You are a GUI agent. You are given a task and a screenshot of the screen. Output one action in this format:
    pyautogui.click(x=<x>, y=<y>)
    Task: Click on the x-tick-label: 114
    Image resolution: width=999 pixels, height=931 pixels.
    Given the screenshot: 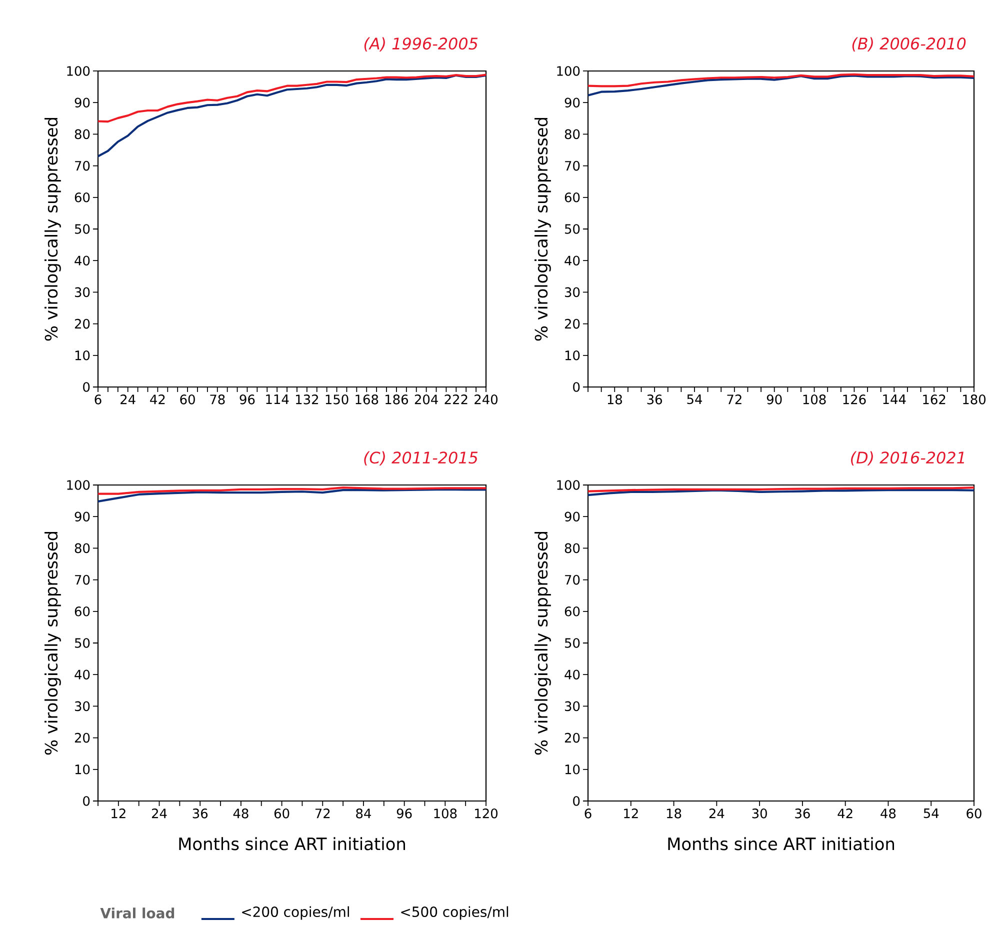 What is the action you would take?
    pyautogui.click(x=277, y=399)
    